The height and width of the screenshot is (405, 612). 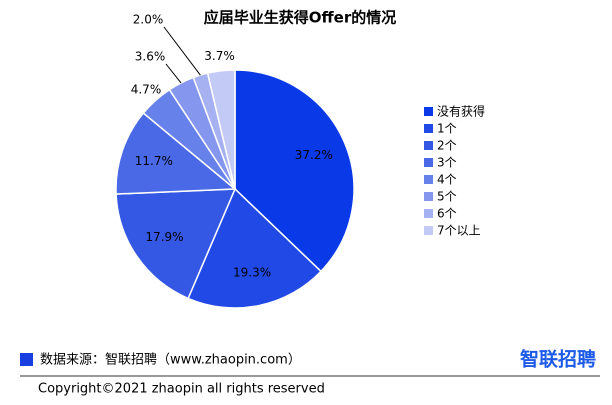 What do you see at coordinates (558, 359) in the screenshot?
I see `logo: 智联招聘` at bounding box center [558, 359].